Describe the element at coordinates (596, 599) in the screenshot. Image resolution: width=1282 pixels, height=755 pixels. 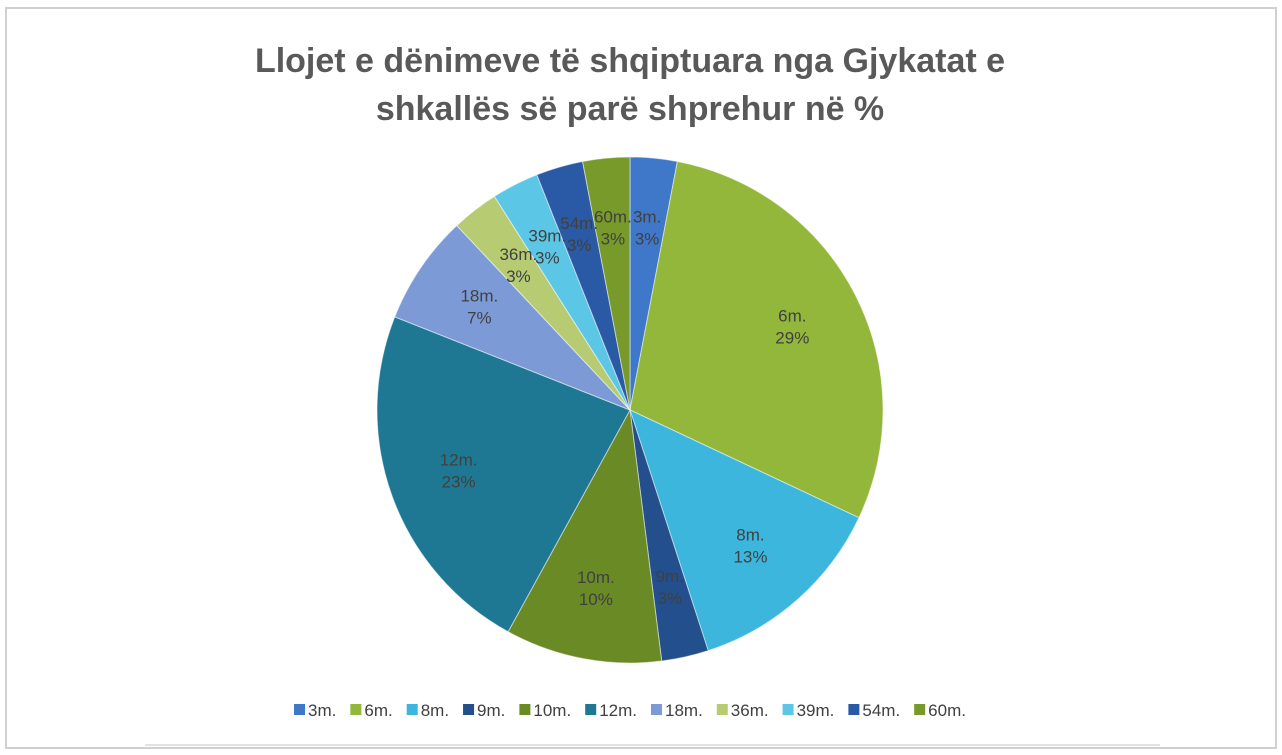
I see `data-label-value: 10%` at that location.